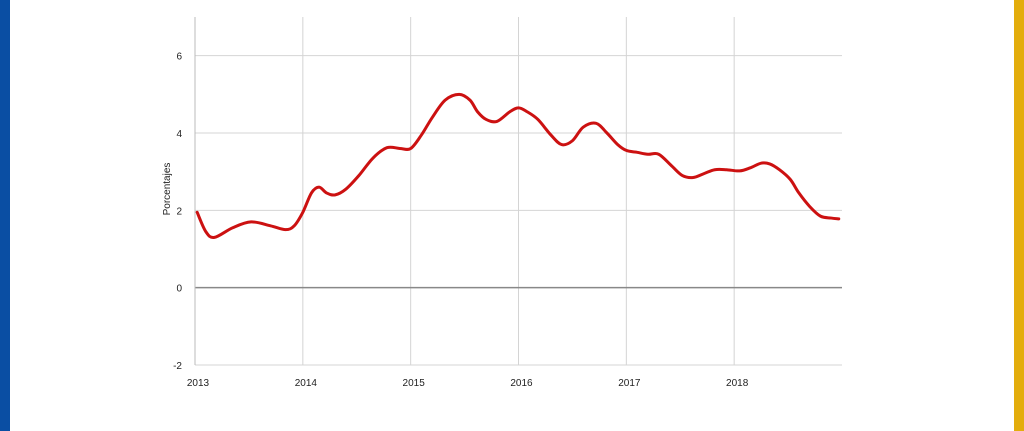 This screenshot has width=1024, height=431. Describe the element at coordinates (629, 383) in the screenshot. I see `x-tick-label: 2017` at that location.